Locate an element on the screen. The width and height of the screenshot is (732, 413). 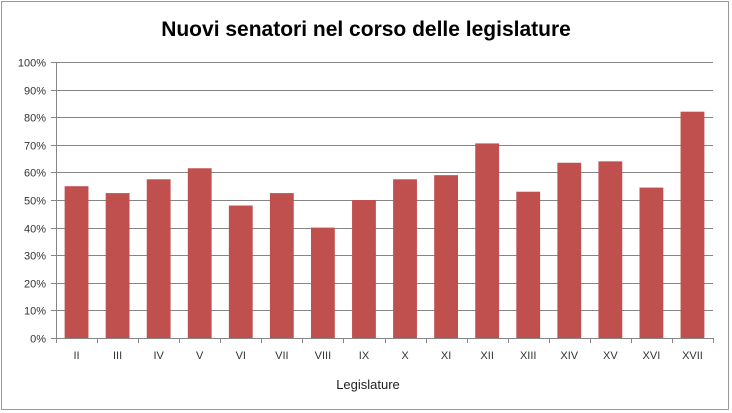
x-tick-label: XVI is located at coordinates (652, 356).